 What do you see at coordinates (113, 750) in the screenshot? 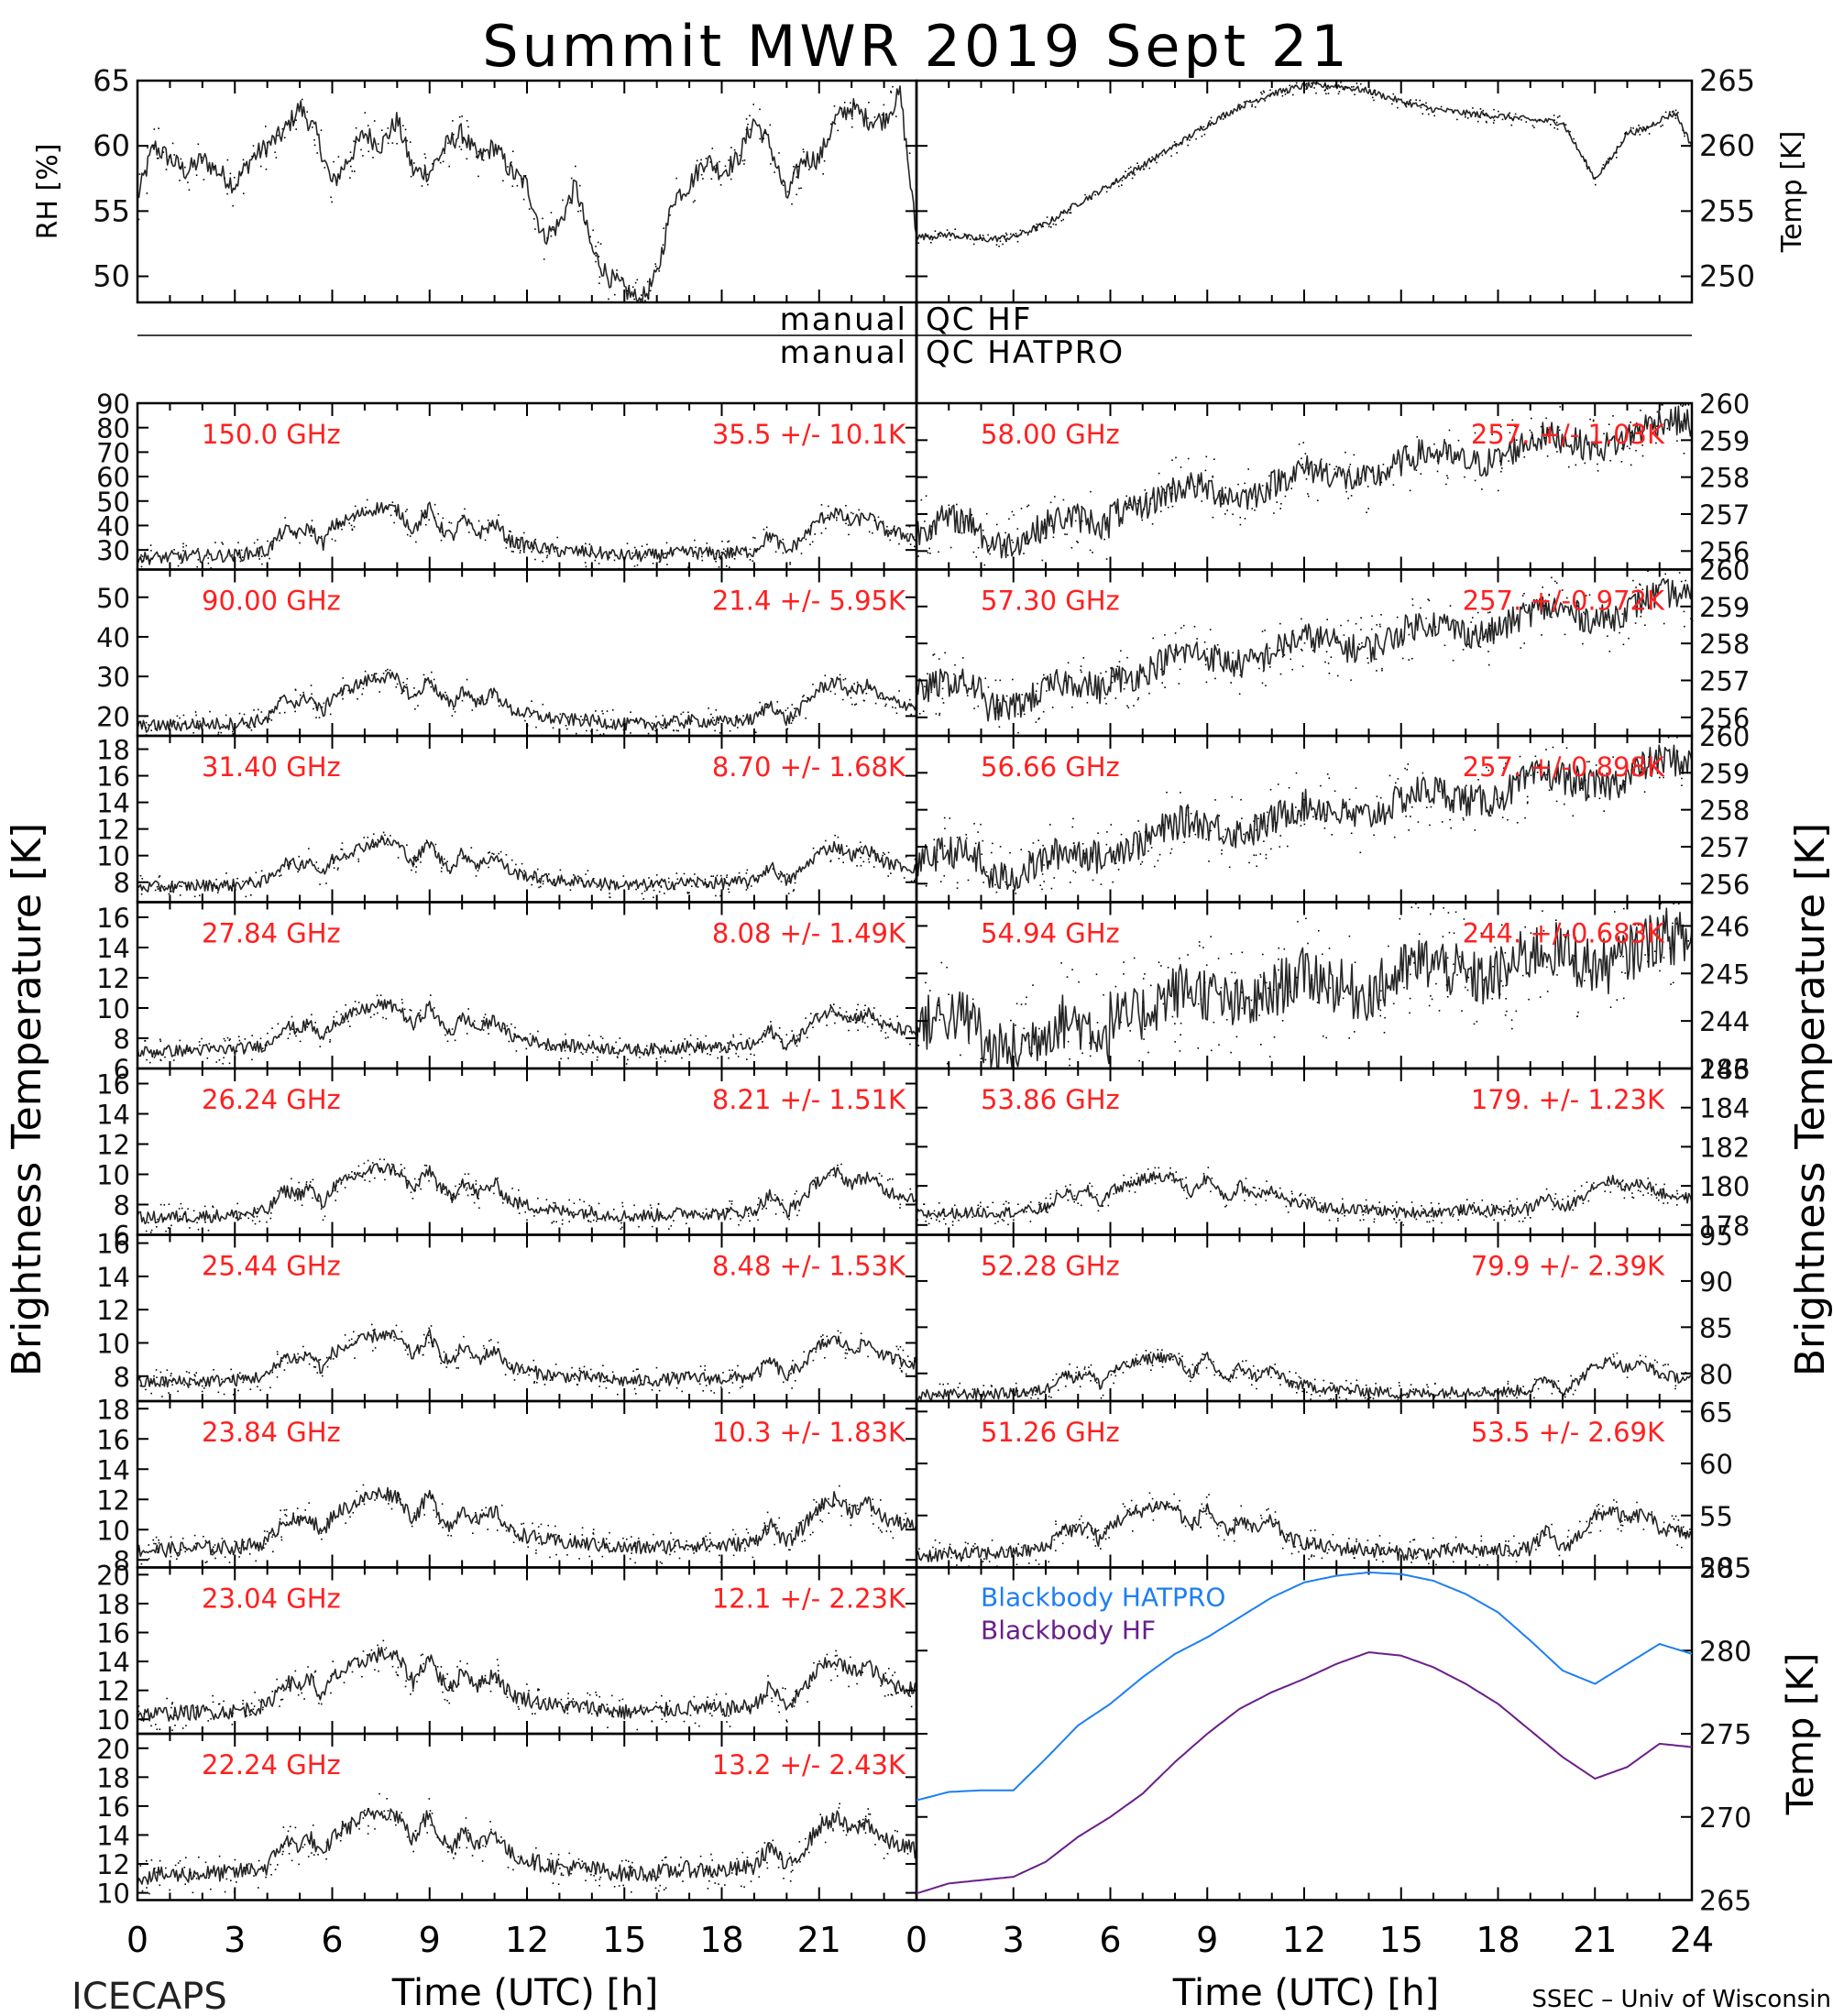
I see `channel-ytick-label: 18` at bounding box center [113, 750].